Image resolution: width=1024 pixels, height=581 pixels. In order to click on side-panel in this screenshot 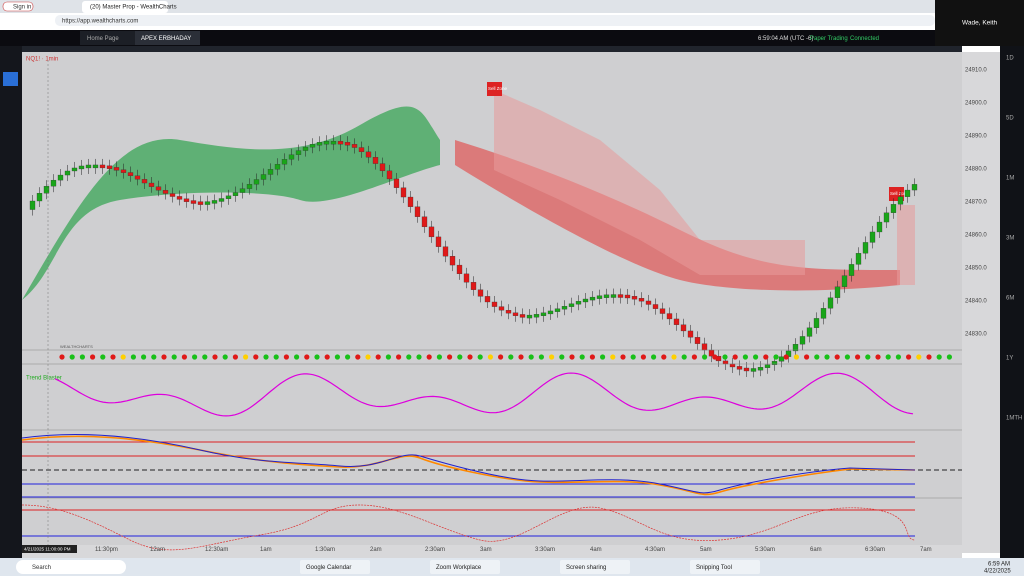, I will do `click(1012, 302)`.